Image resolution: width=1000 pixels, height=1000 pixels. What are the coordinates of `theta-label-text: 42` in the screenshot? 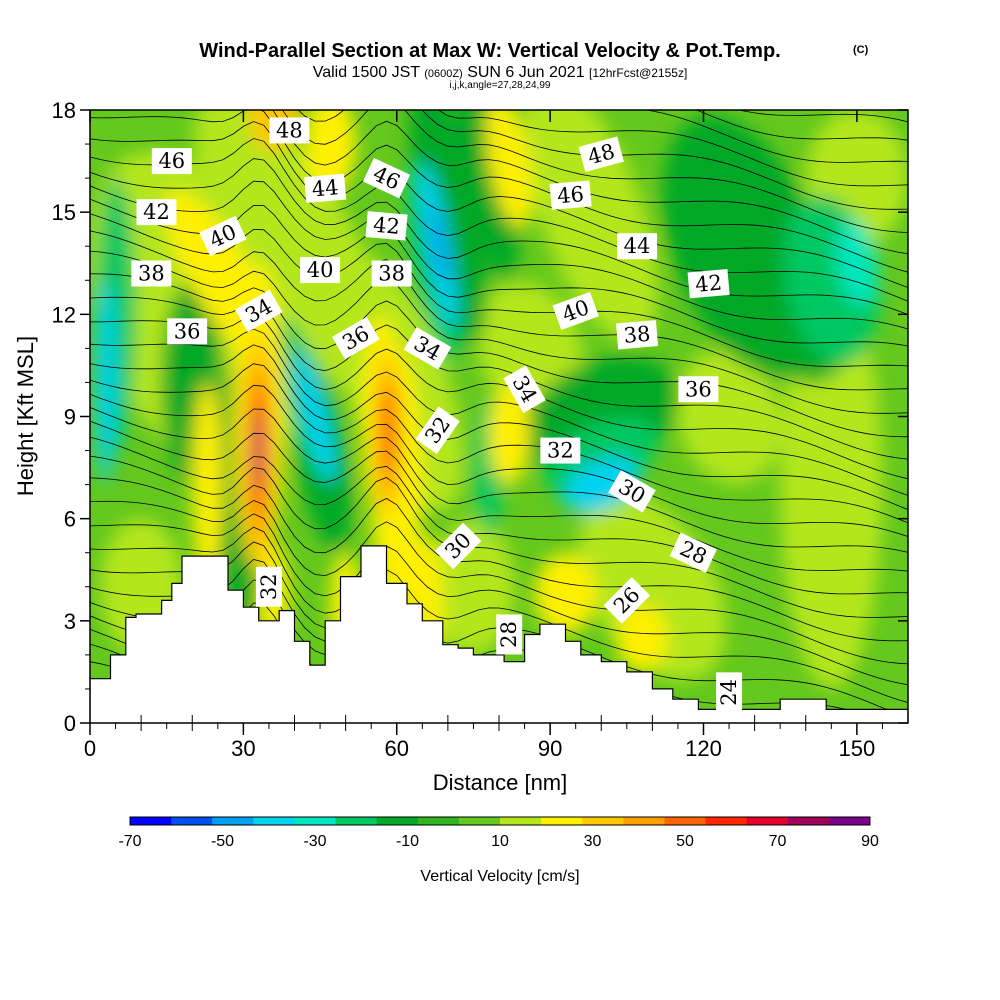 It's located at (156, 212).